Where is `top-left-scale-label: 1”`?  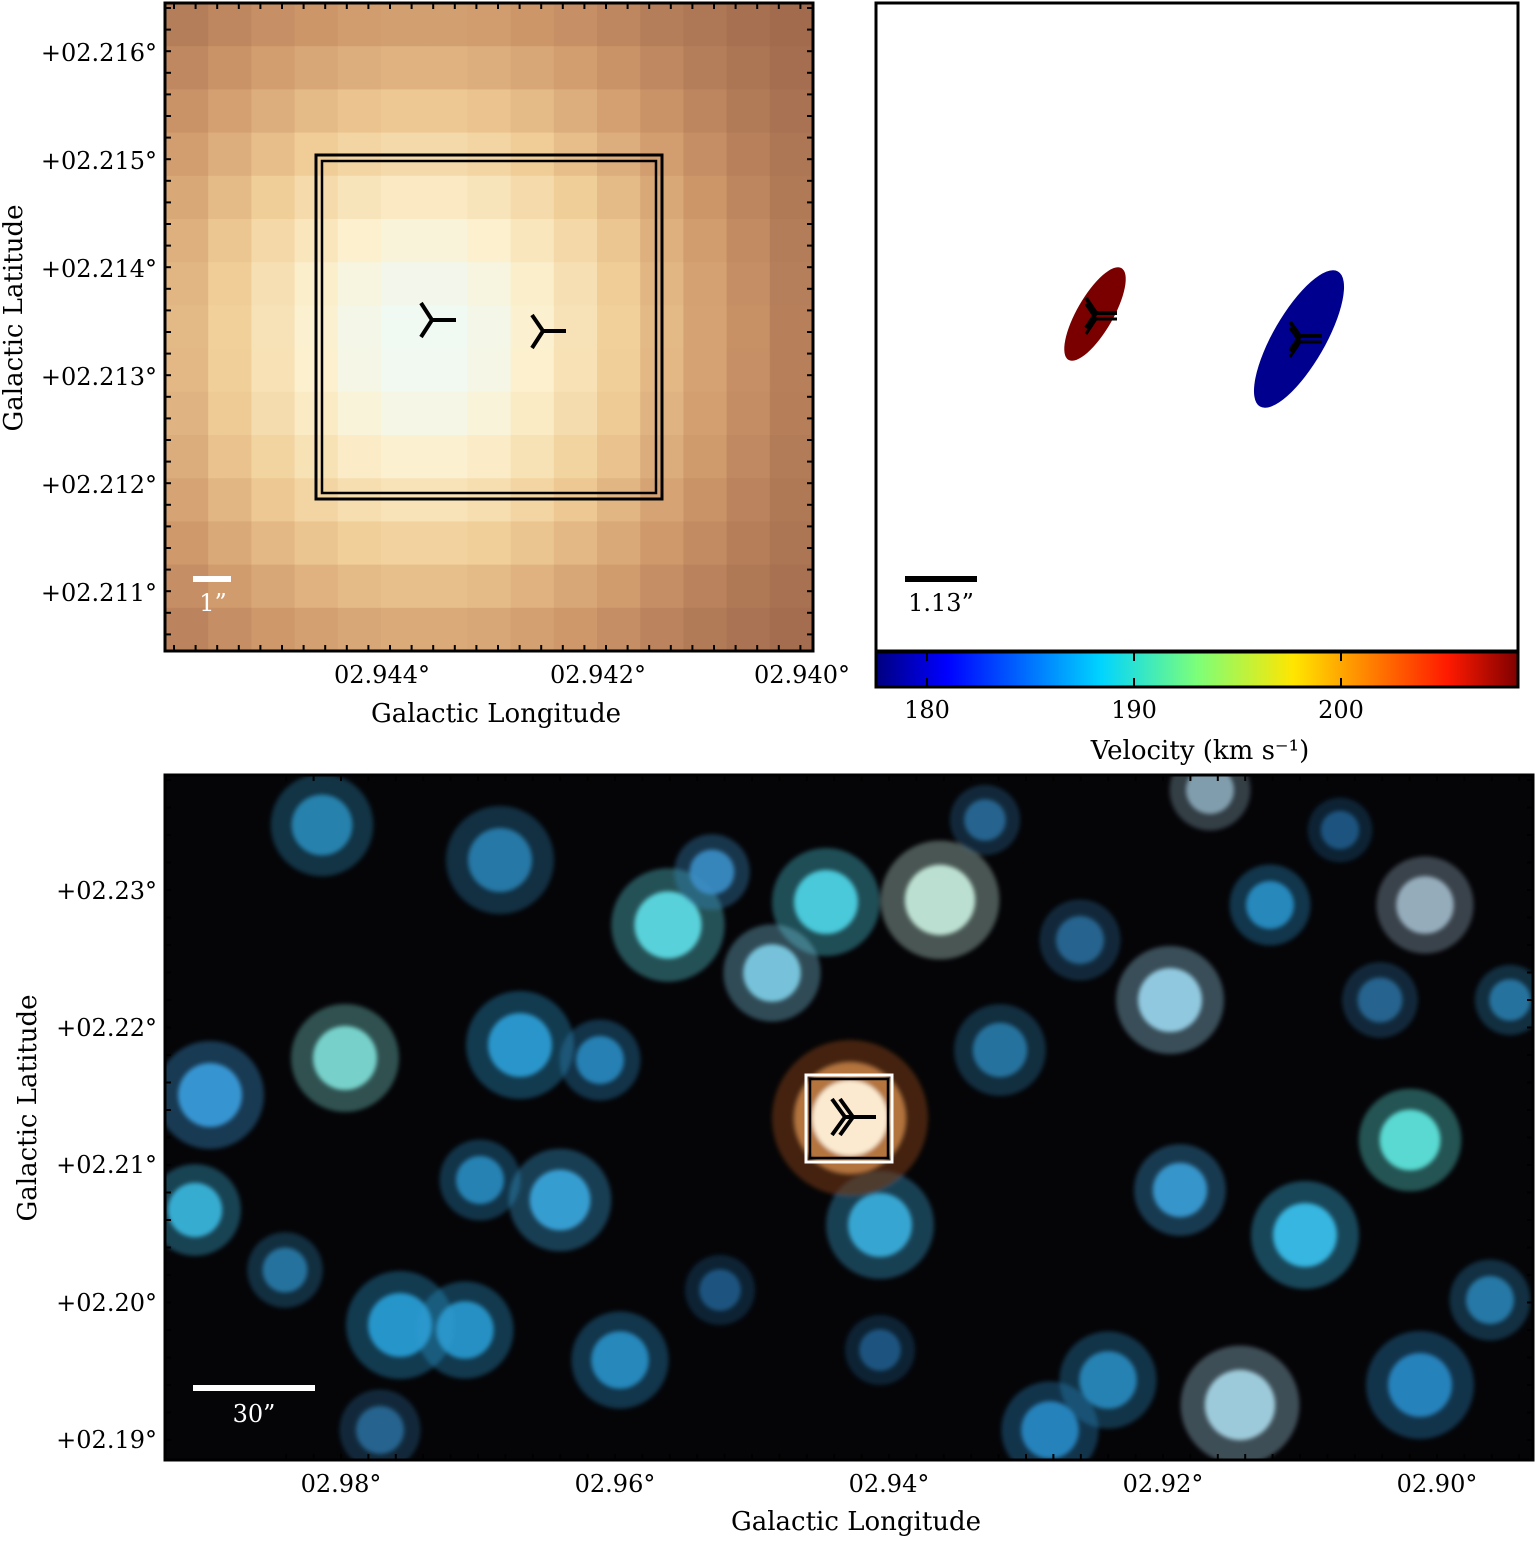
top-left-scale-label: 1” is located at coordinates (213, 603).